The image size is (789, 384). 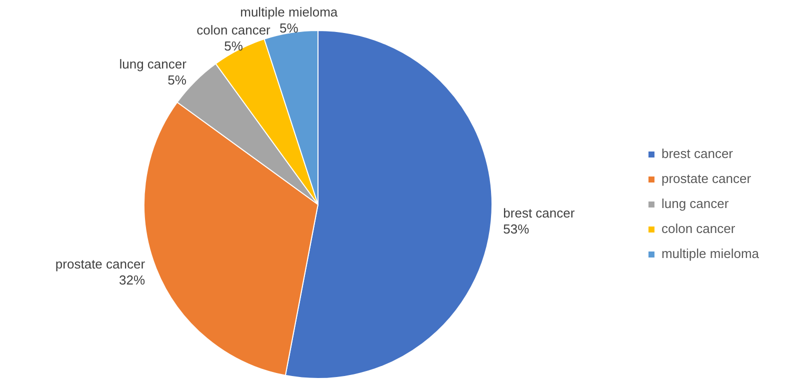 I want to click on slice-label: lung cancer, so click(x=153, y=64).